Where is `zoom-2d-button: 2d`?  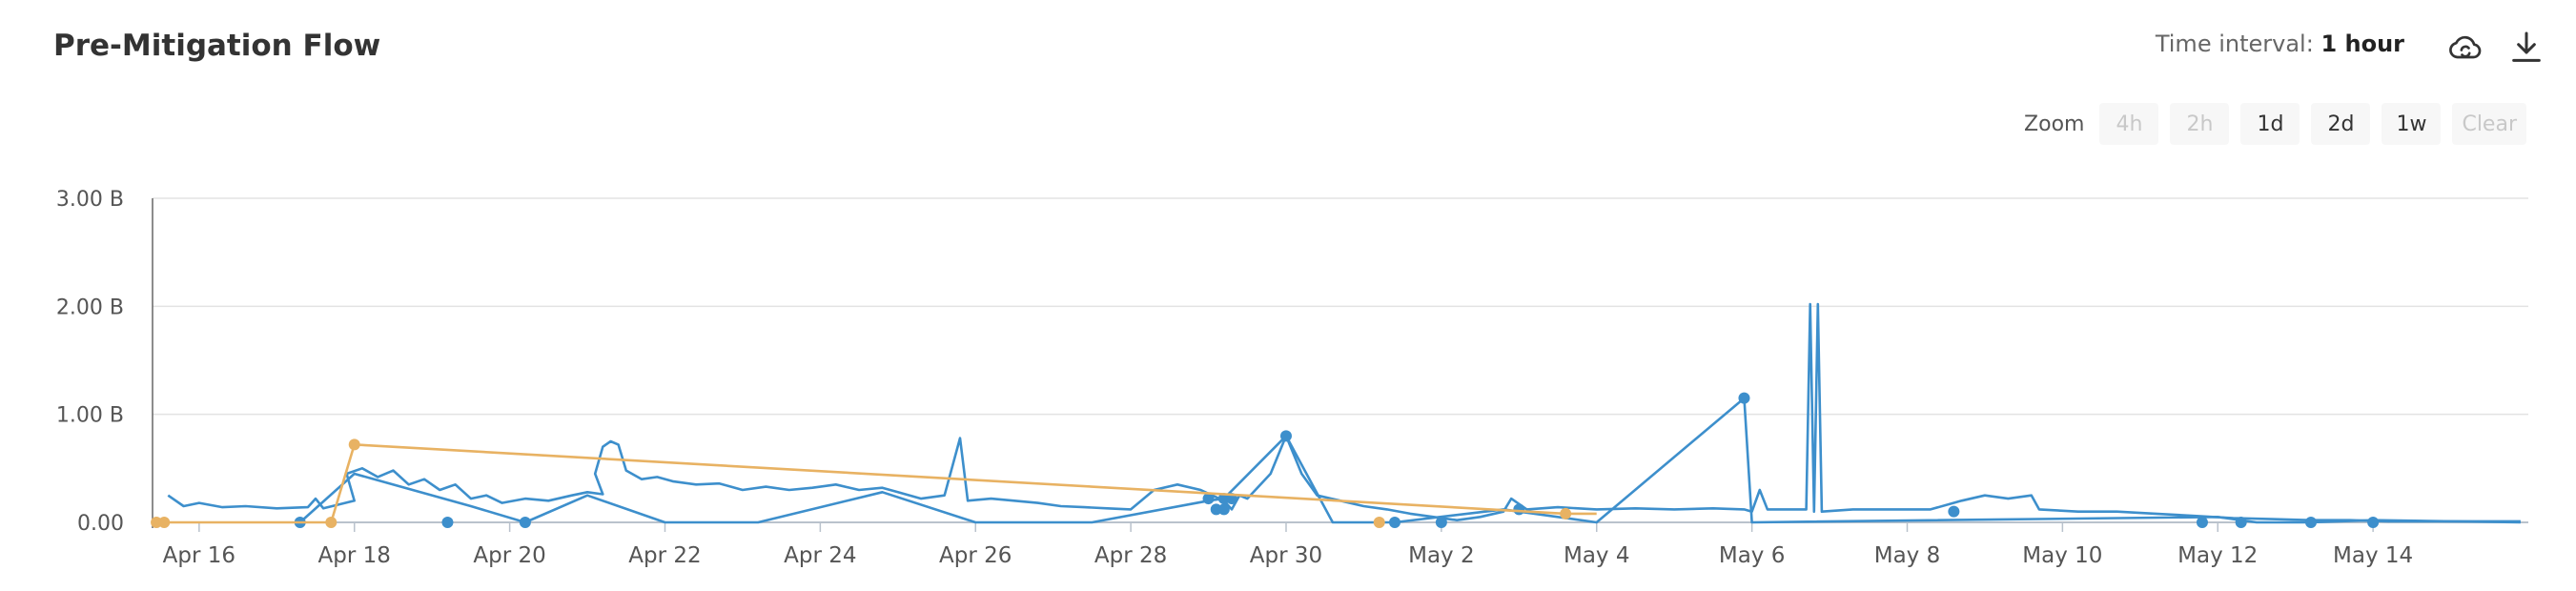 zoom-2d-button: 2d is located at coordinates (2341, 124).